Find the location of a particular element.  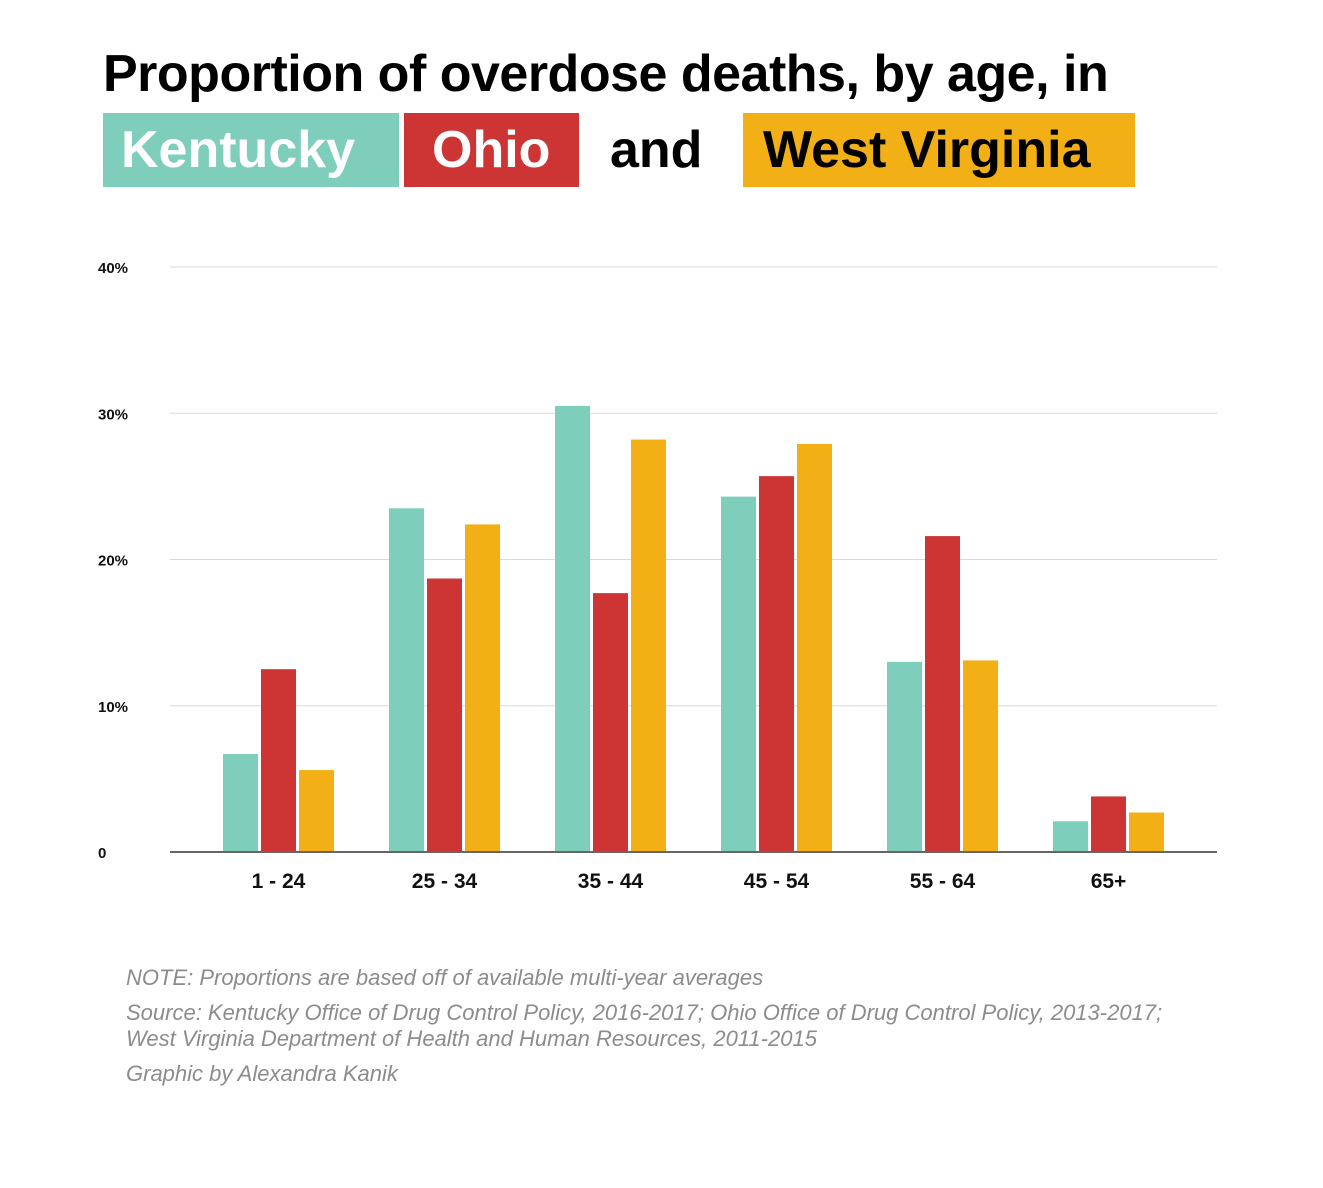

y-tick-label: 20% is located at coordinates (113, 561).